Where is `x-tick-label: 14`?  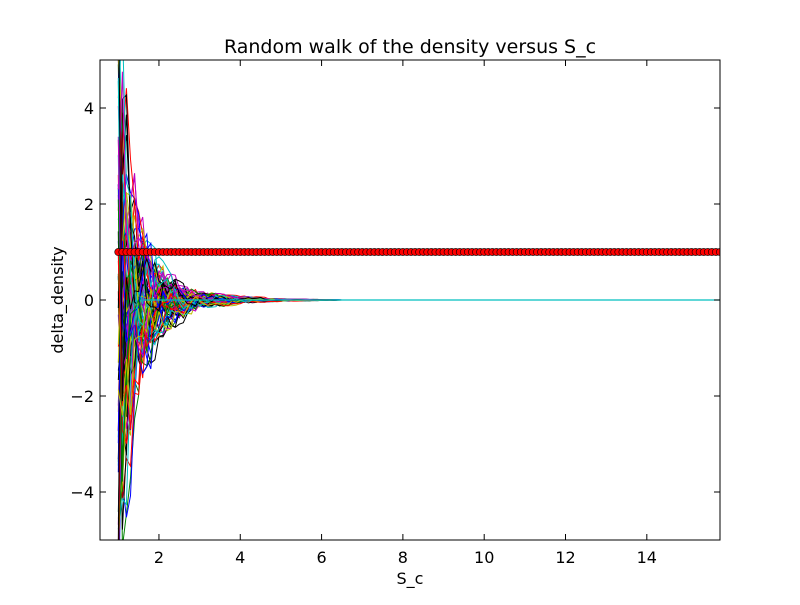
x-tick-label: 14 is located at coordinates (647, 557).